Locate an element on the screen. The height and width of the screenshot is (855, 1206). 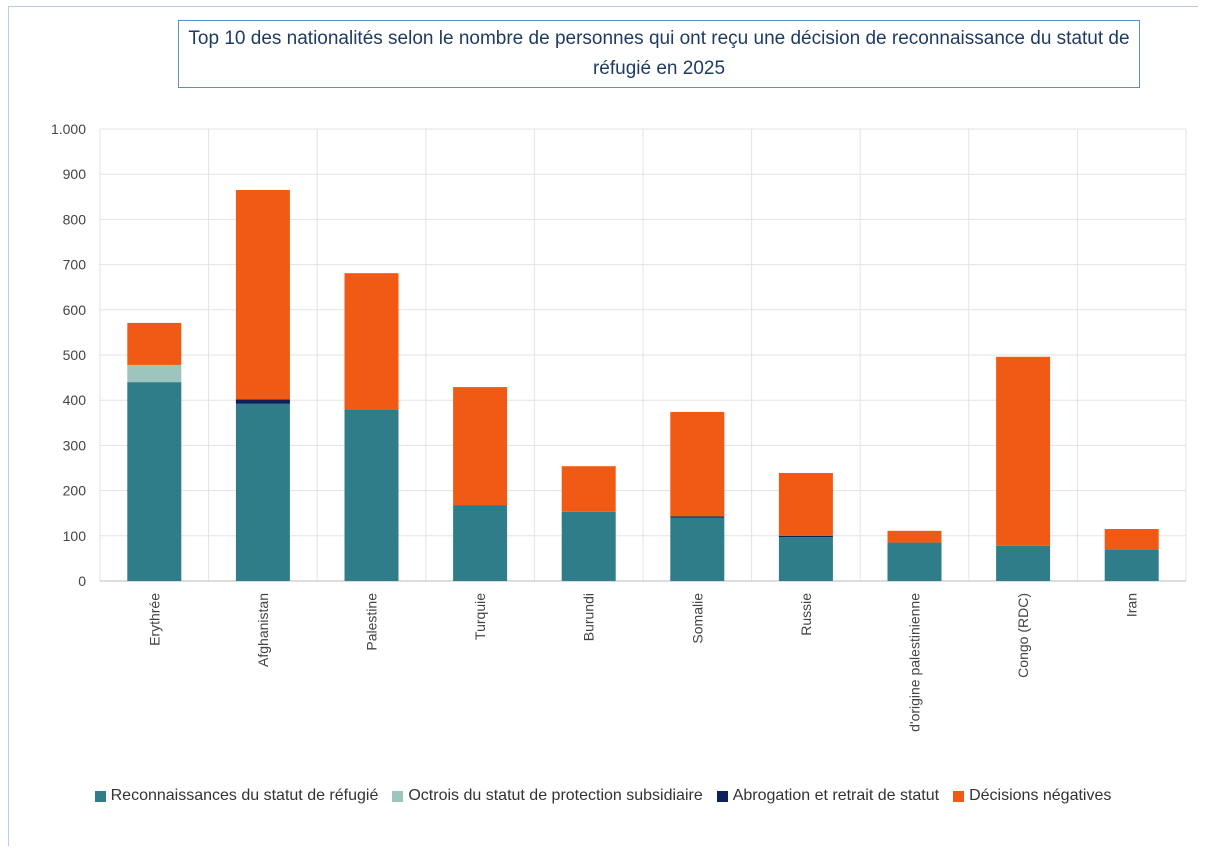
legend-label: Abrogation et retrait de statut is located at coordinates (836, 795).